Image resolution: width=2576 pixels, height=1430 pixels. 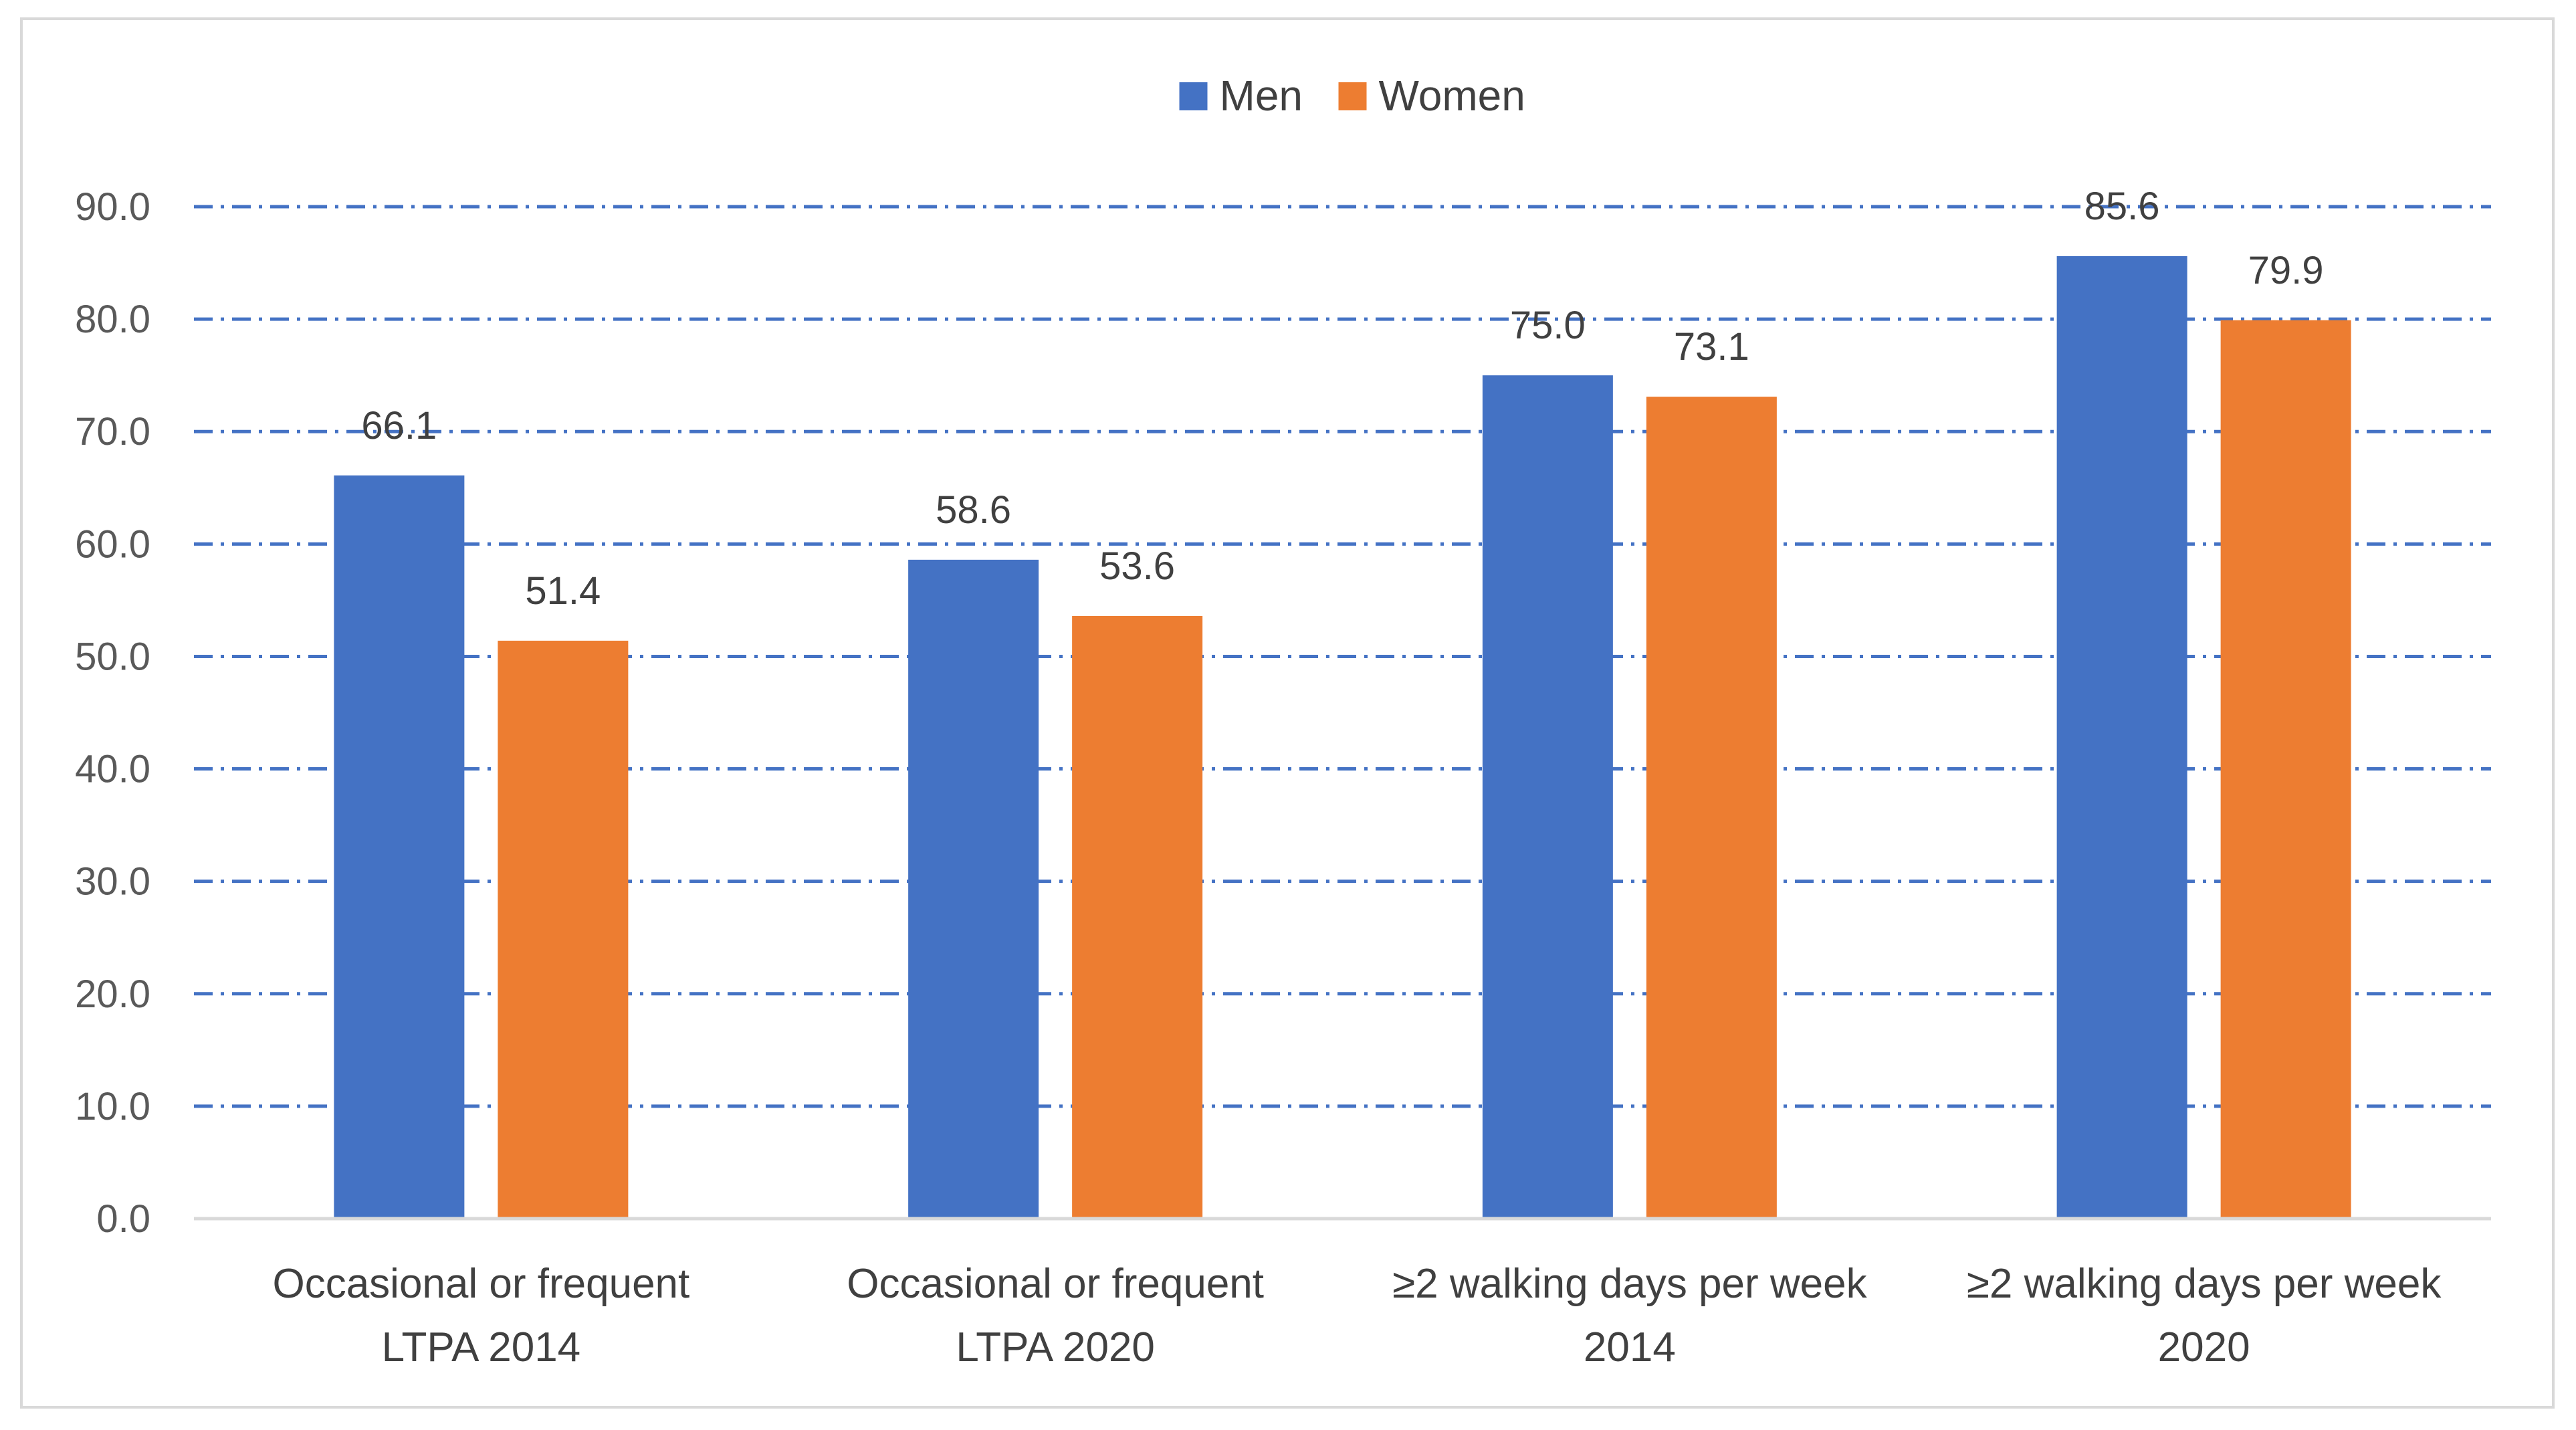 What do you see at coordinates (1630, 1347) in the screenshot?
I see `x-category-label: 2014` at bounding box center [1630, 1347].